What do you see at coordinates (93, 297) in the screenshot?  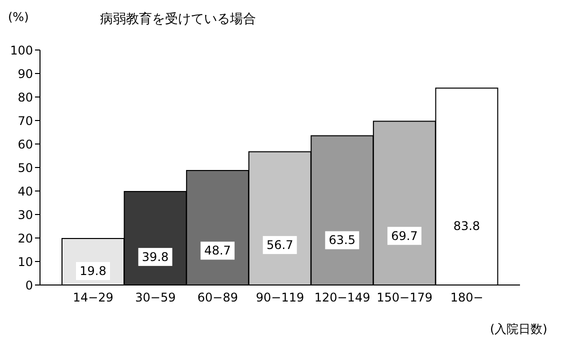 I see `x-tick-label: 14−29` at bounding box center [93, 297].